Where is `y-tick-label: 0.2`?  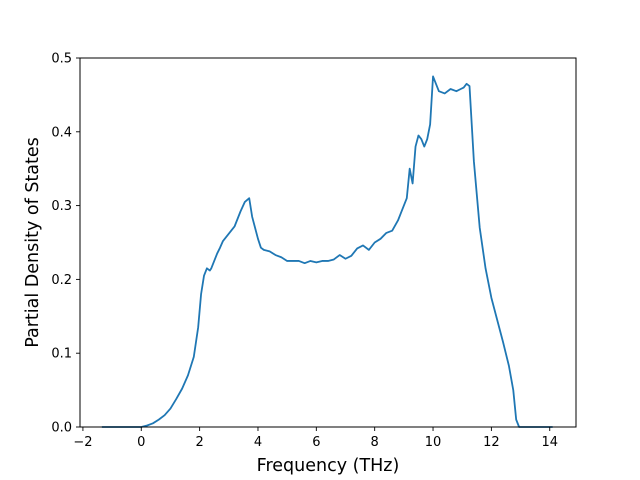 y-tick-label: 0.2 is located at coordinates (61, 280).